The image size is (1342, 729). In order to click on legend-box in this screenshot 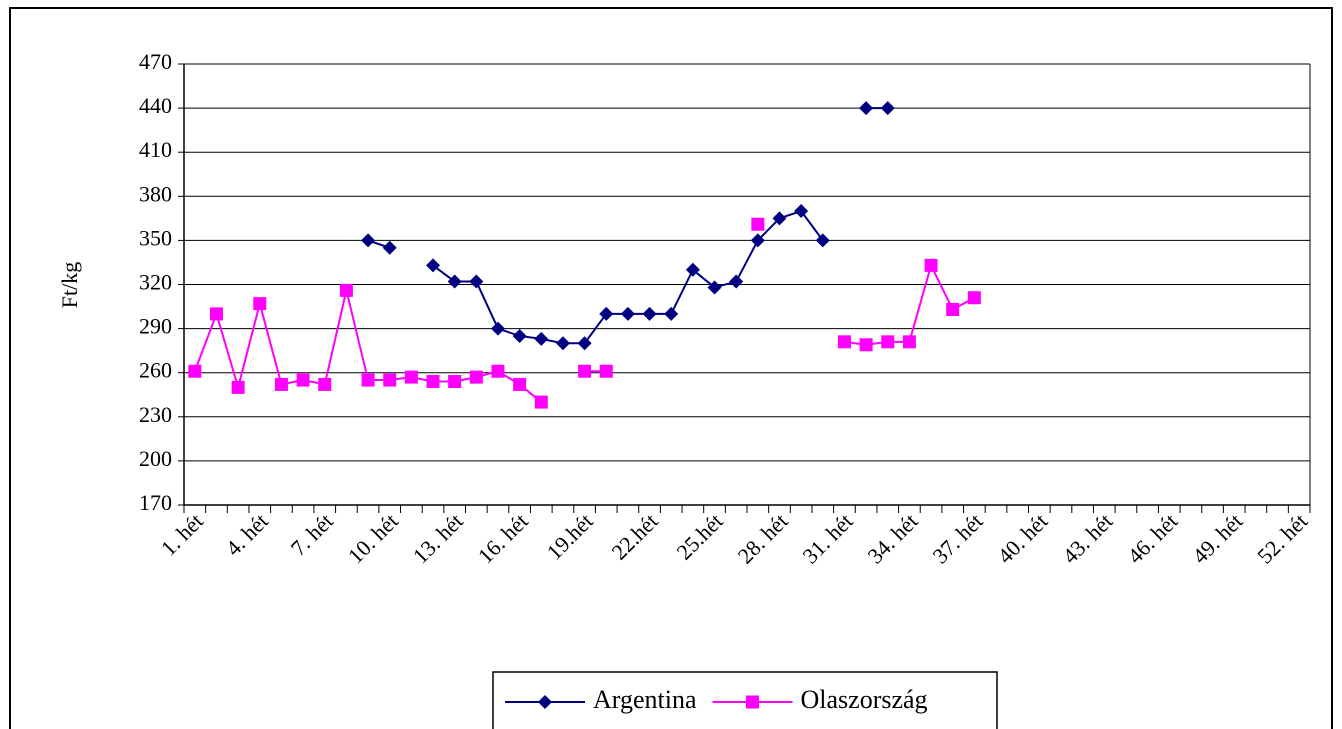, I will do `click(745, 700)`.